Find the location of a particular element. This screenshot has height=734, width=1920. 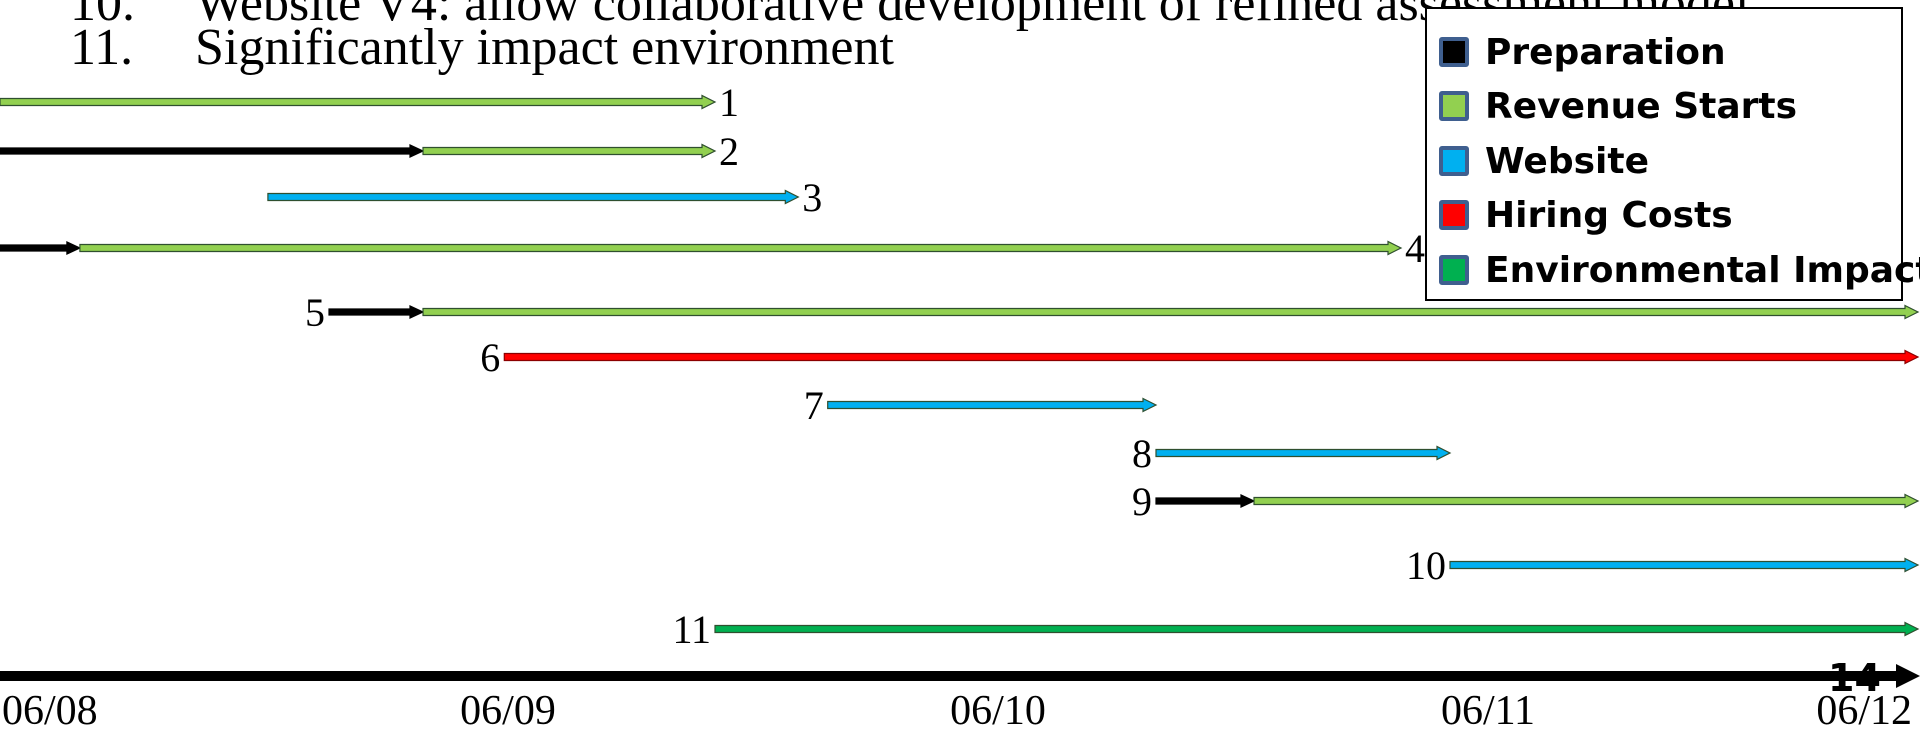

legend-item-environmental-impact: Environmental Impact is located at coordinates (1679, 270).